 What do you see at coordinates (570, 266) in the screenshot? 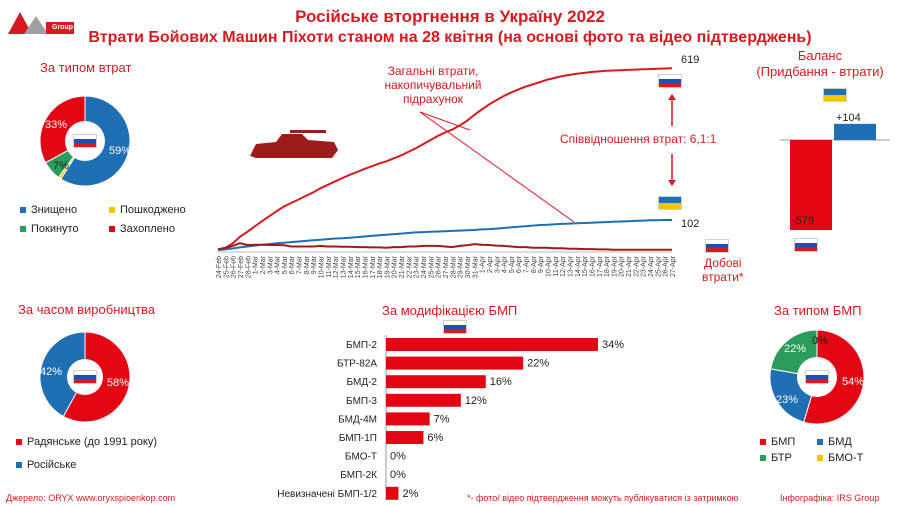
I see `x-tick-label: 13-Apr` at bounding box center [570, 266].